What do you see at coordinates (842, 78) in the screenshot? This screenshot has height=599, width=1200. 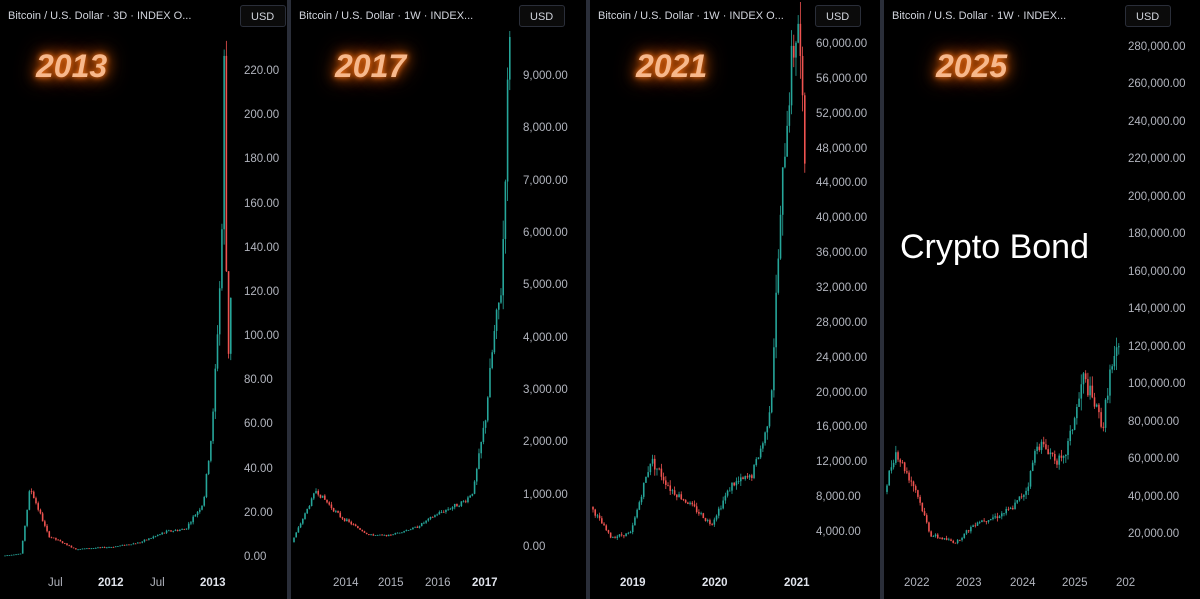 I see `price-tick-label: 56,000.00` at bounding box center [842, 78].